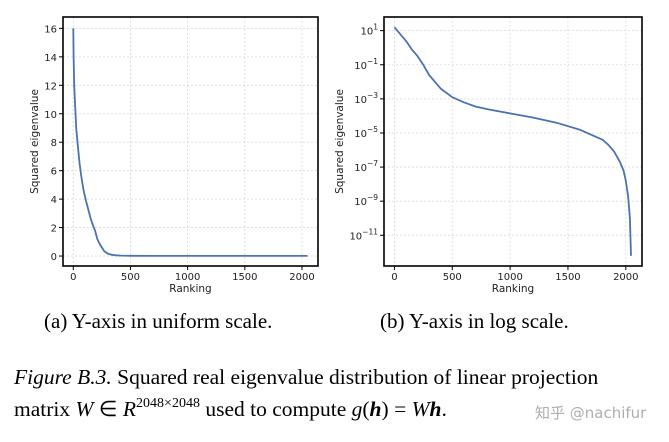 This screenshot has height=442, width=669. What do you see at coordinates (357, 409) in the screenshot?
I see `math-g: g` at bounding box center [357, 409].